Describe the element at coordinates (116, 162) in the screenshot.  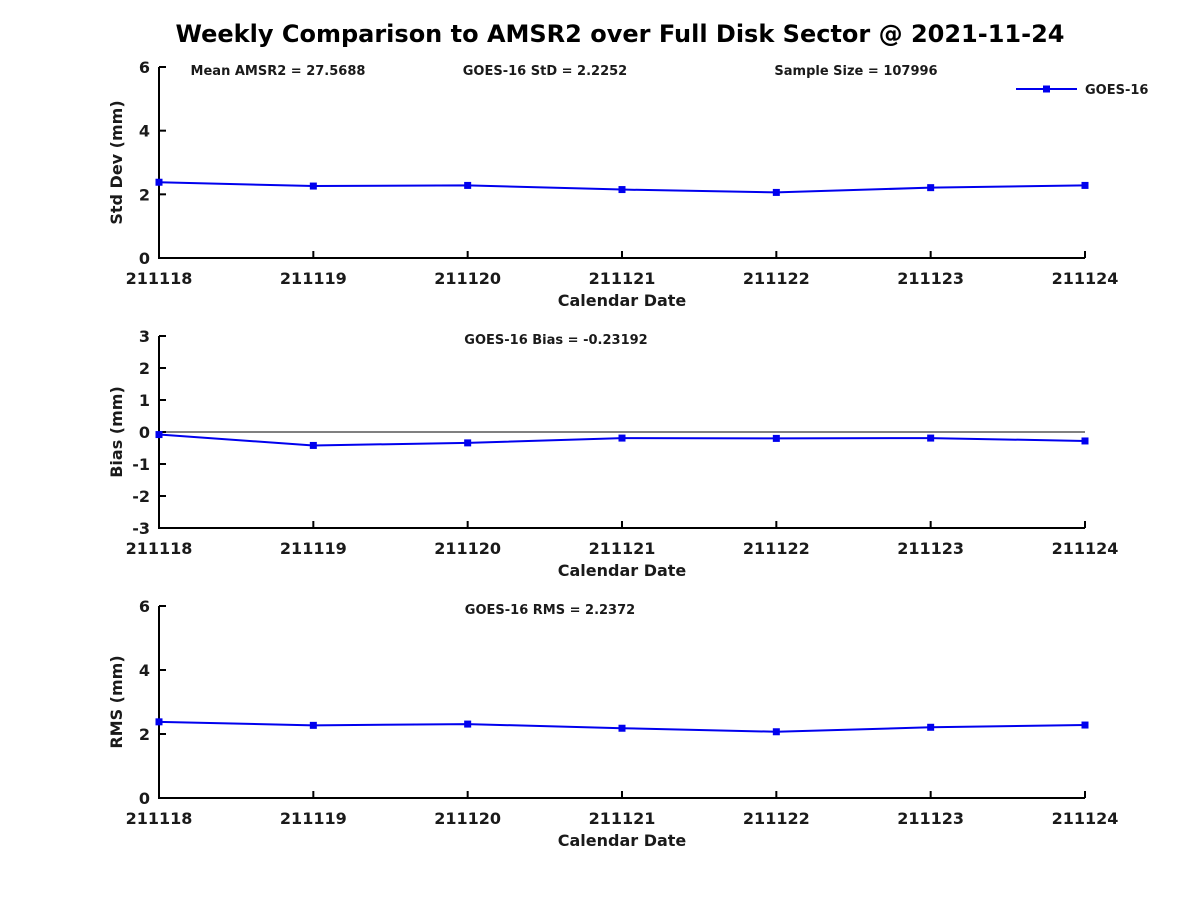
I see `y-axis-label: Std Dev (mm)` at that location.